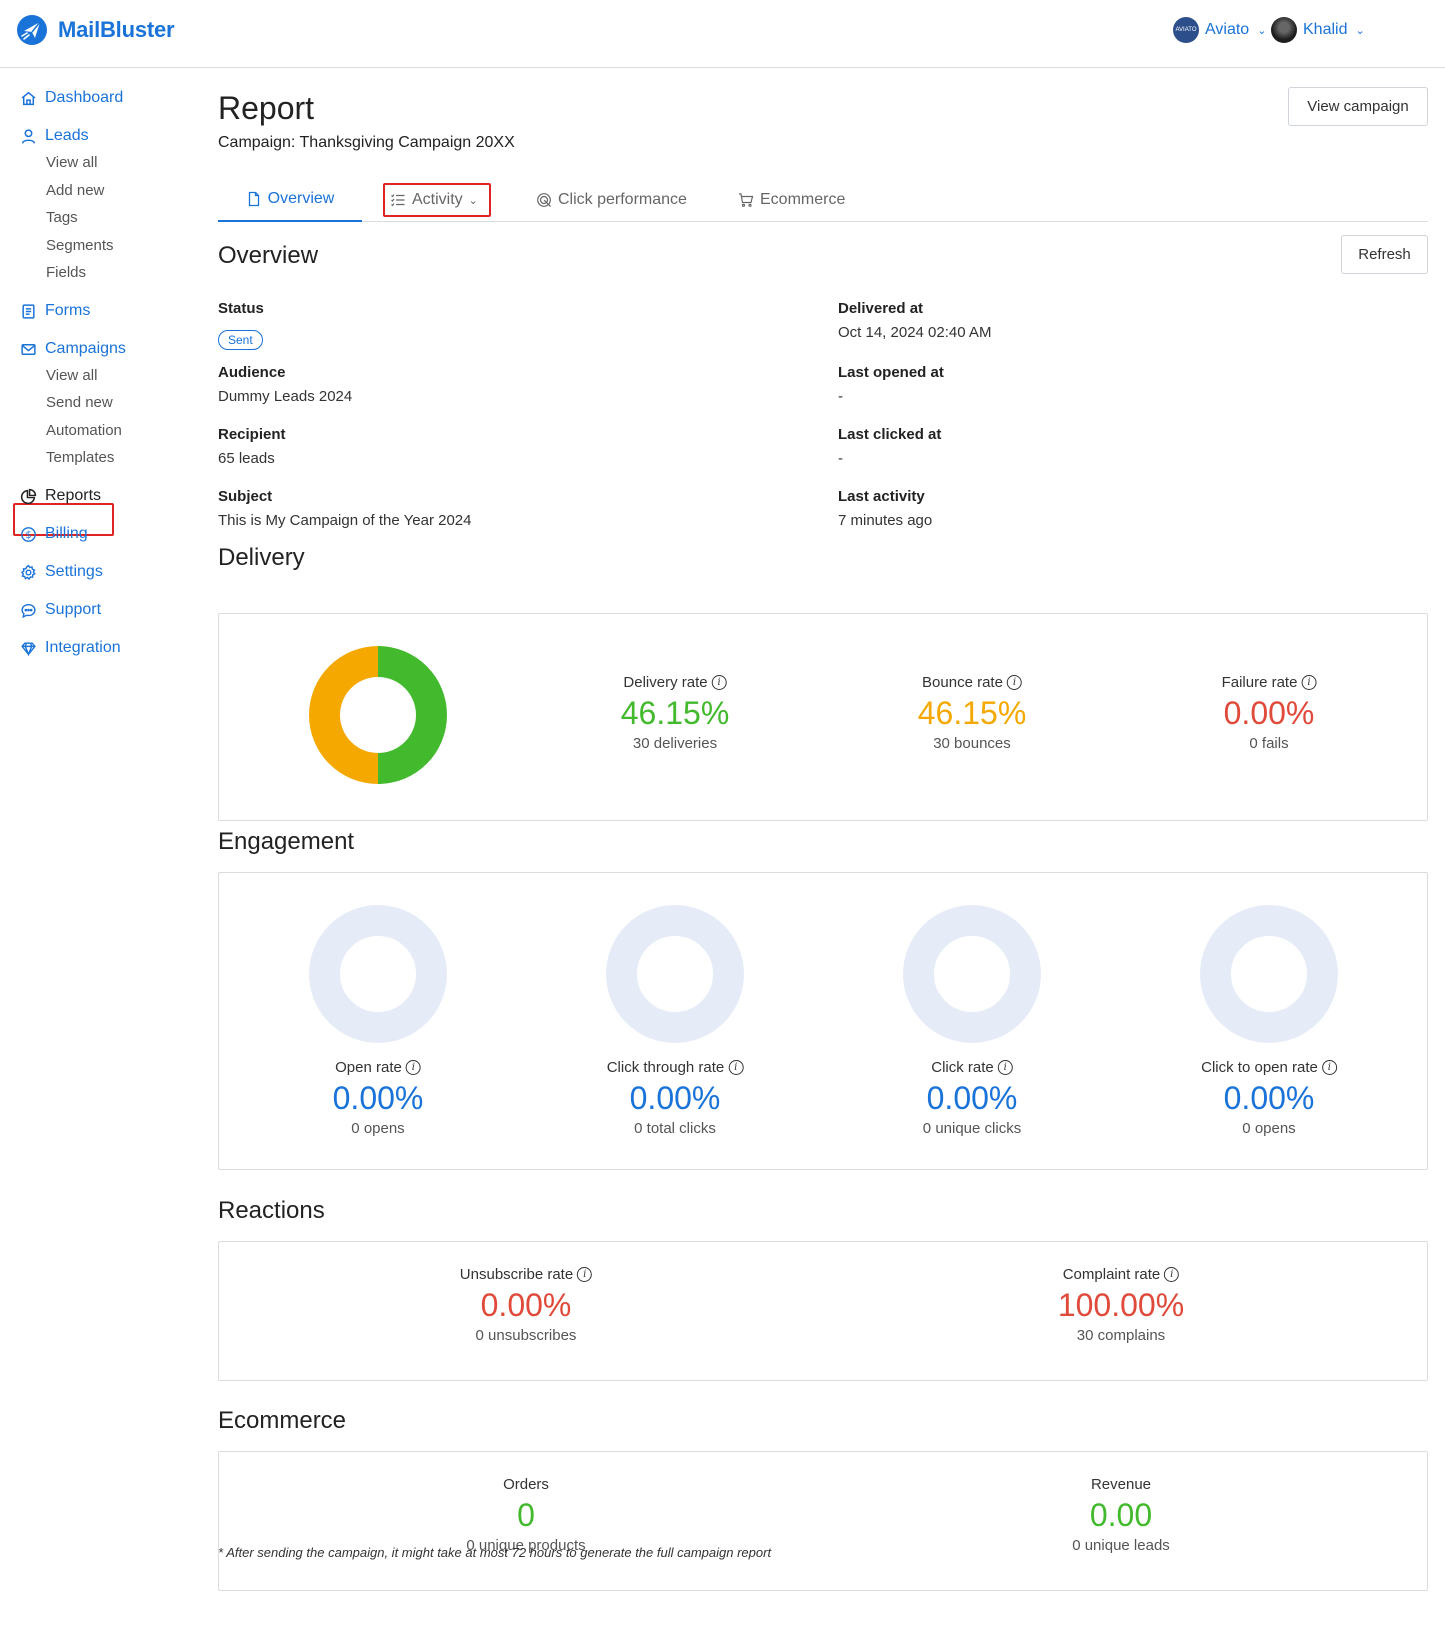 This screenshot has height=1643, width=1445. Describe the element at coordinates (240, 340) in the screenshot. I see `status-badge: Sent` at that location.